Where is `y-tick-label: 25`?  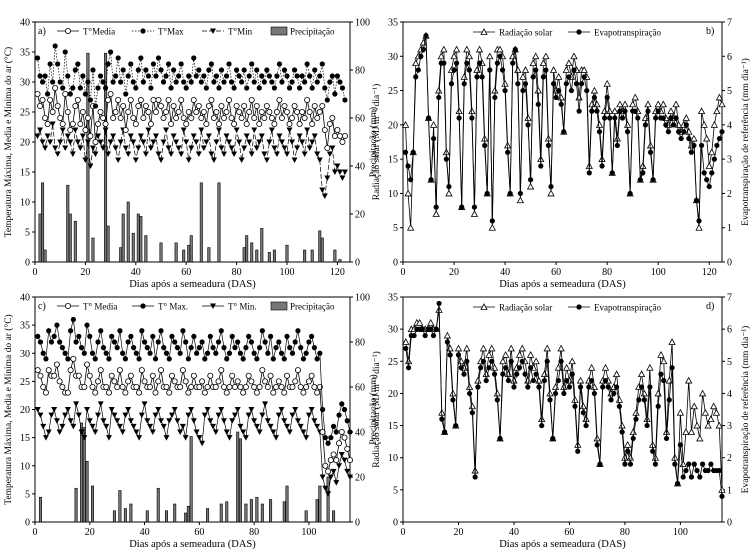 y-tick-label: 25 is located at coordinates (393, 362).